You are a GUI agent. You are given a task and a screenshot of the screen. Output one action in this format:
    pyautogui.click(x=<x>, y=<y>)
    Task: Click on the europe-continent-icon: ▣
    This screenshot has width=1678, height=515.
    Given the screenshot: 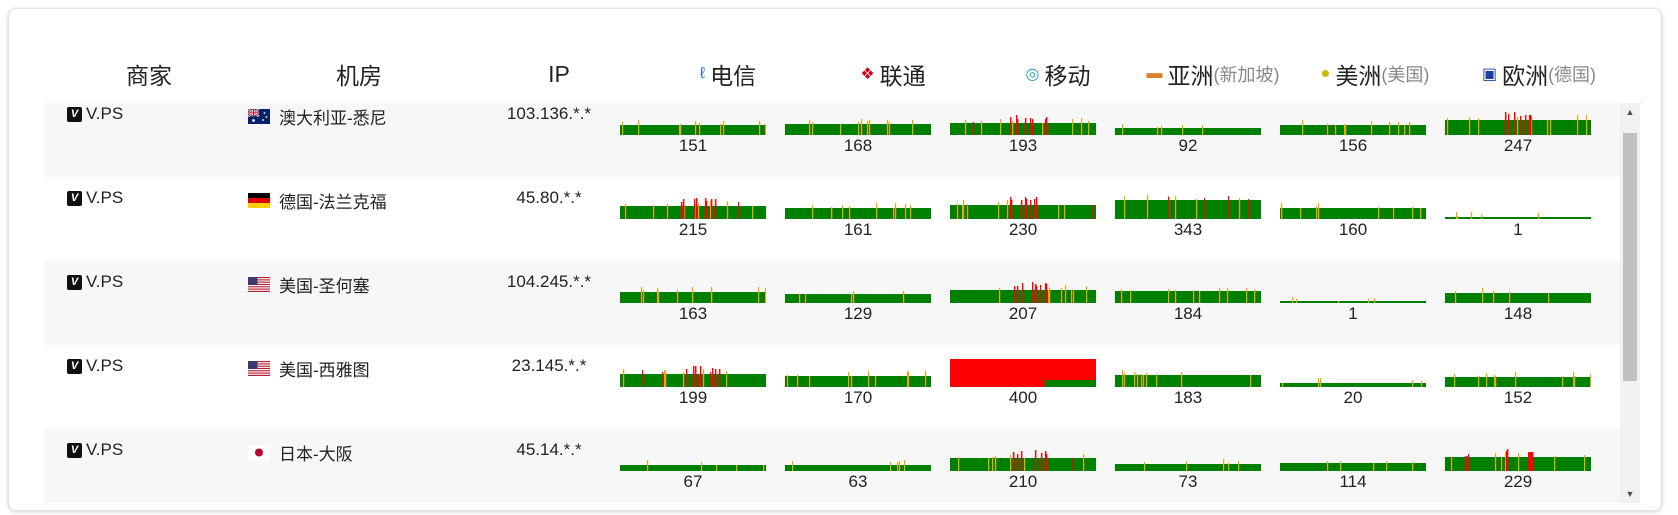 What is the action you would take?
    pyautogui.click(x=1489, y=74)
    